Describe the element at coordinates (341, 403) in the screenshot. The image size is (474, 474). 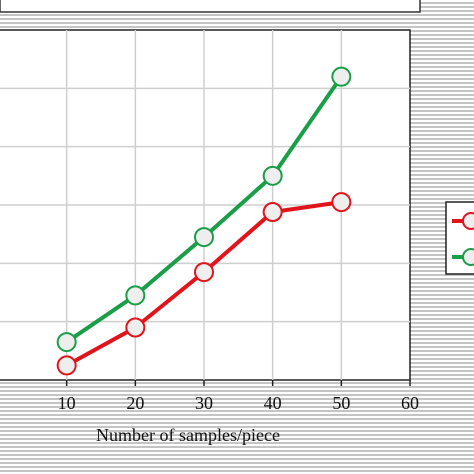
I see `x-tick-label: 50` at that location.